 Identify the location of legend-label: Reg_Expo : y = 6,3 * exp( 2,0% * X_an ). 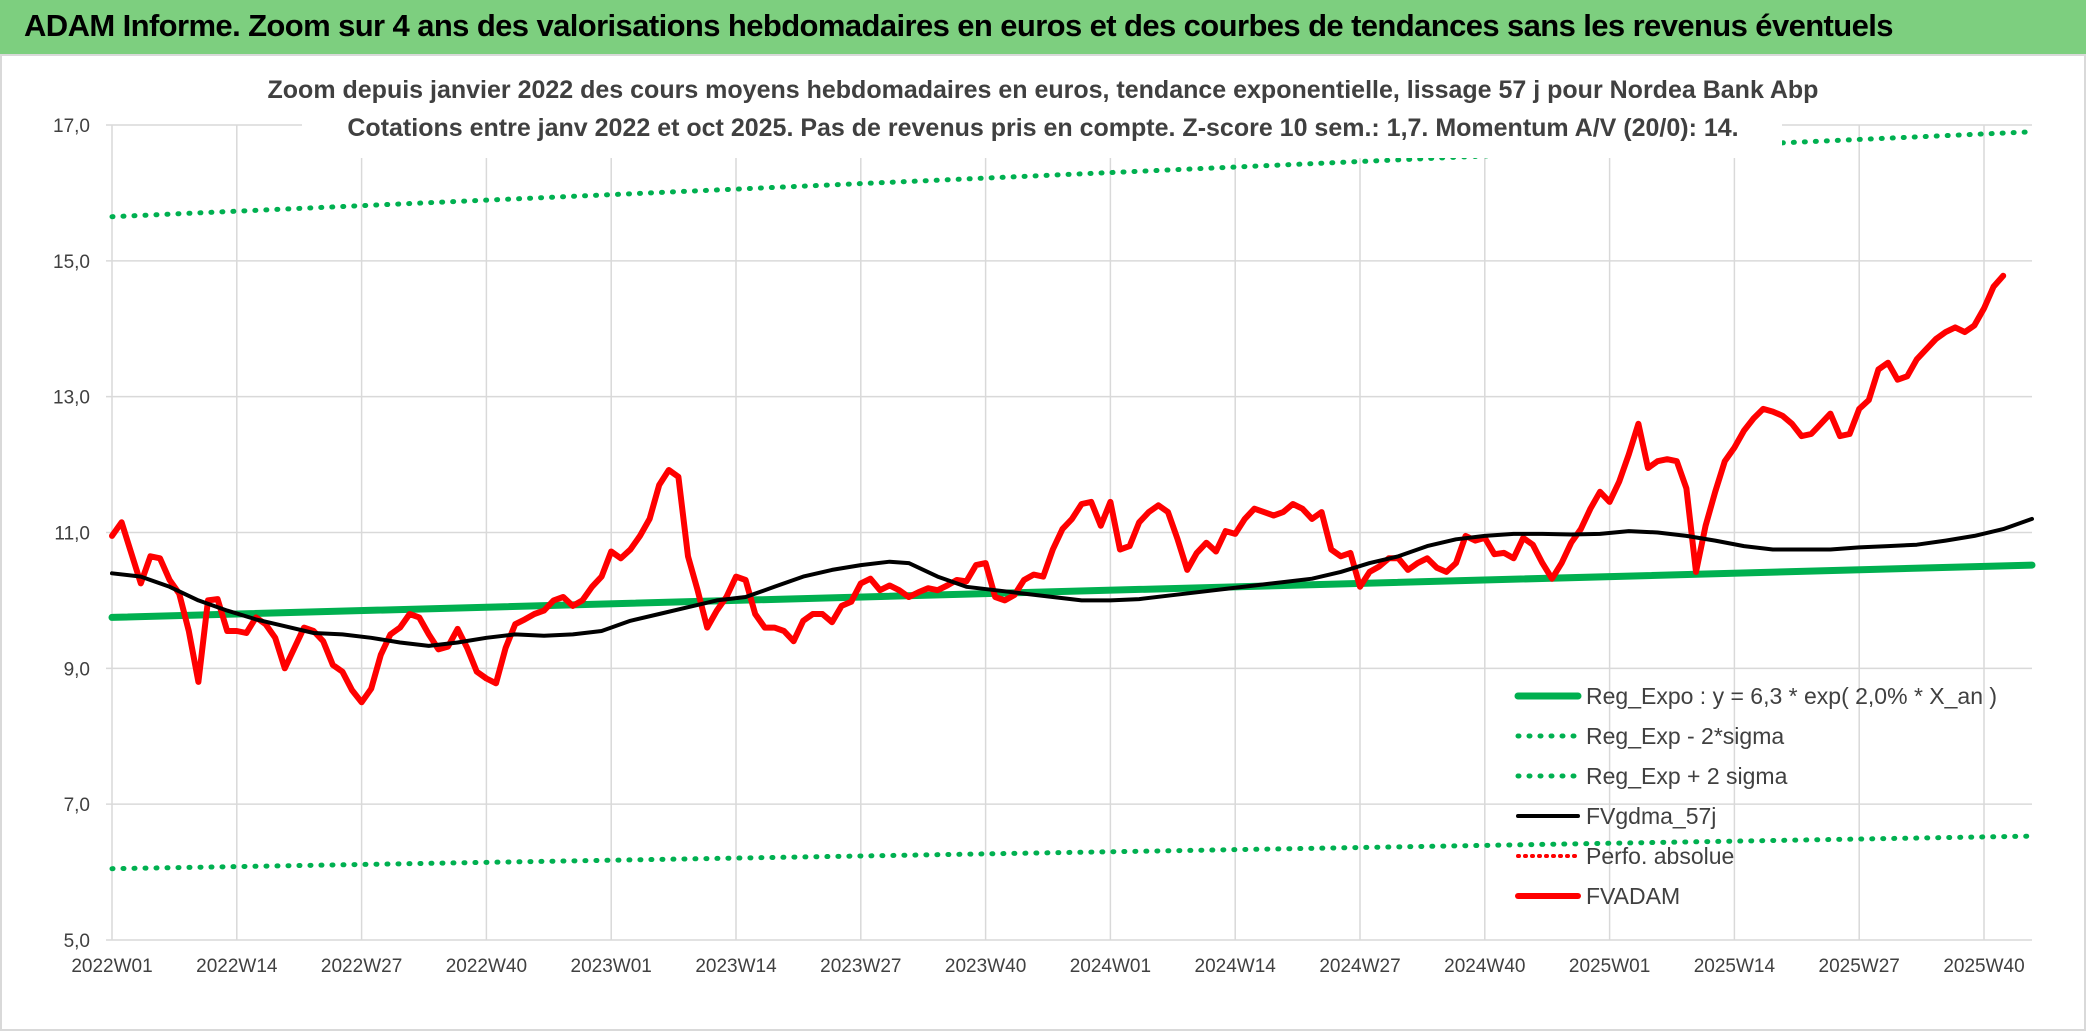
(1791, 696).